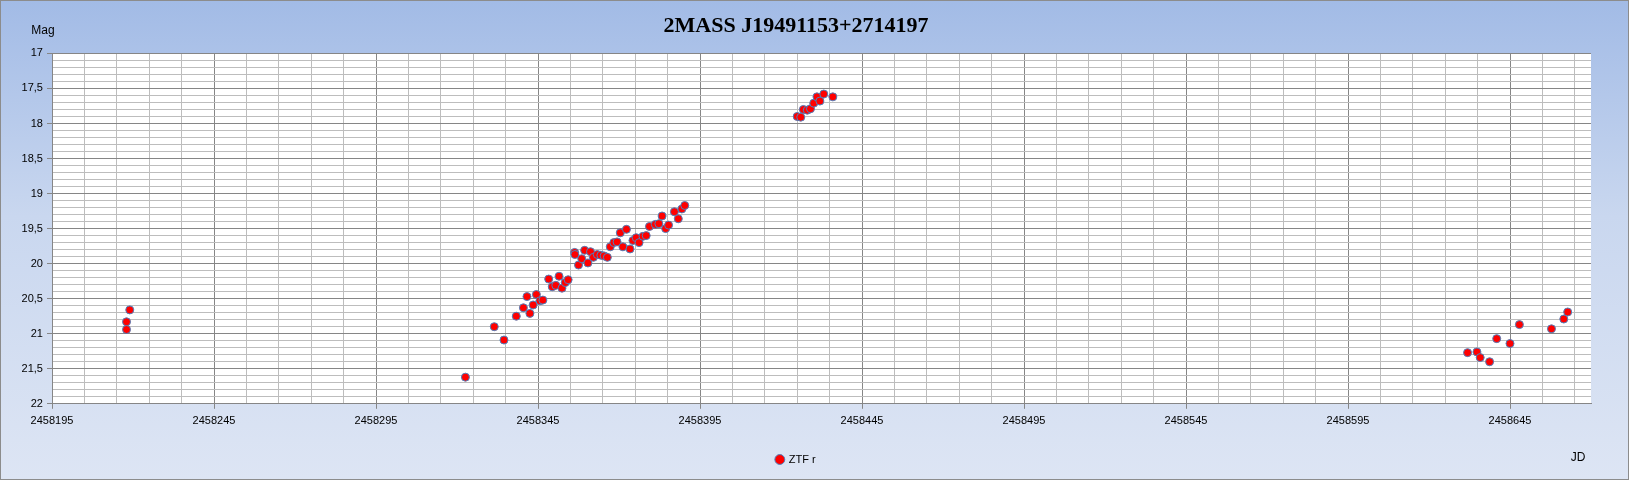 This screenshot has width=1629, height=480. Describe the element at coordinates (1510, 420) in the screenshot. I see `x-tick-label: 2458645` at that location.